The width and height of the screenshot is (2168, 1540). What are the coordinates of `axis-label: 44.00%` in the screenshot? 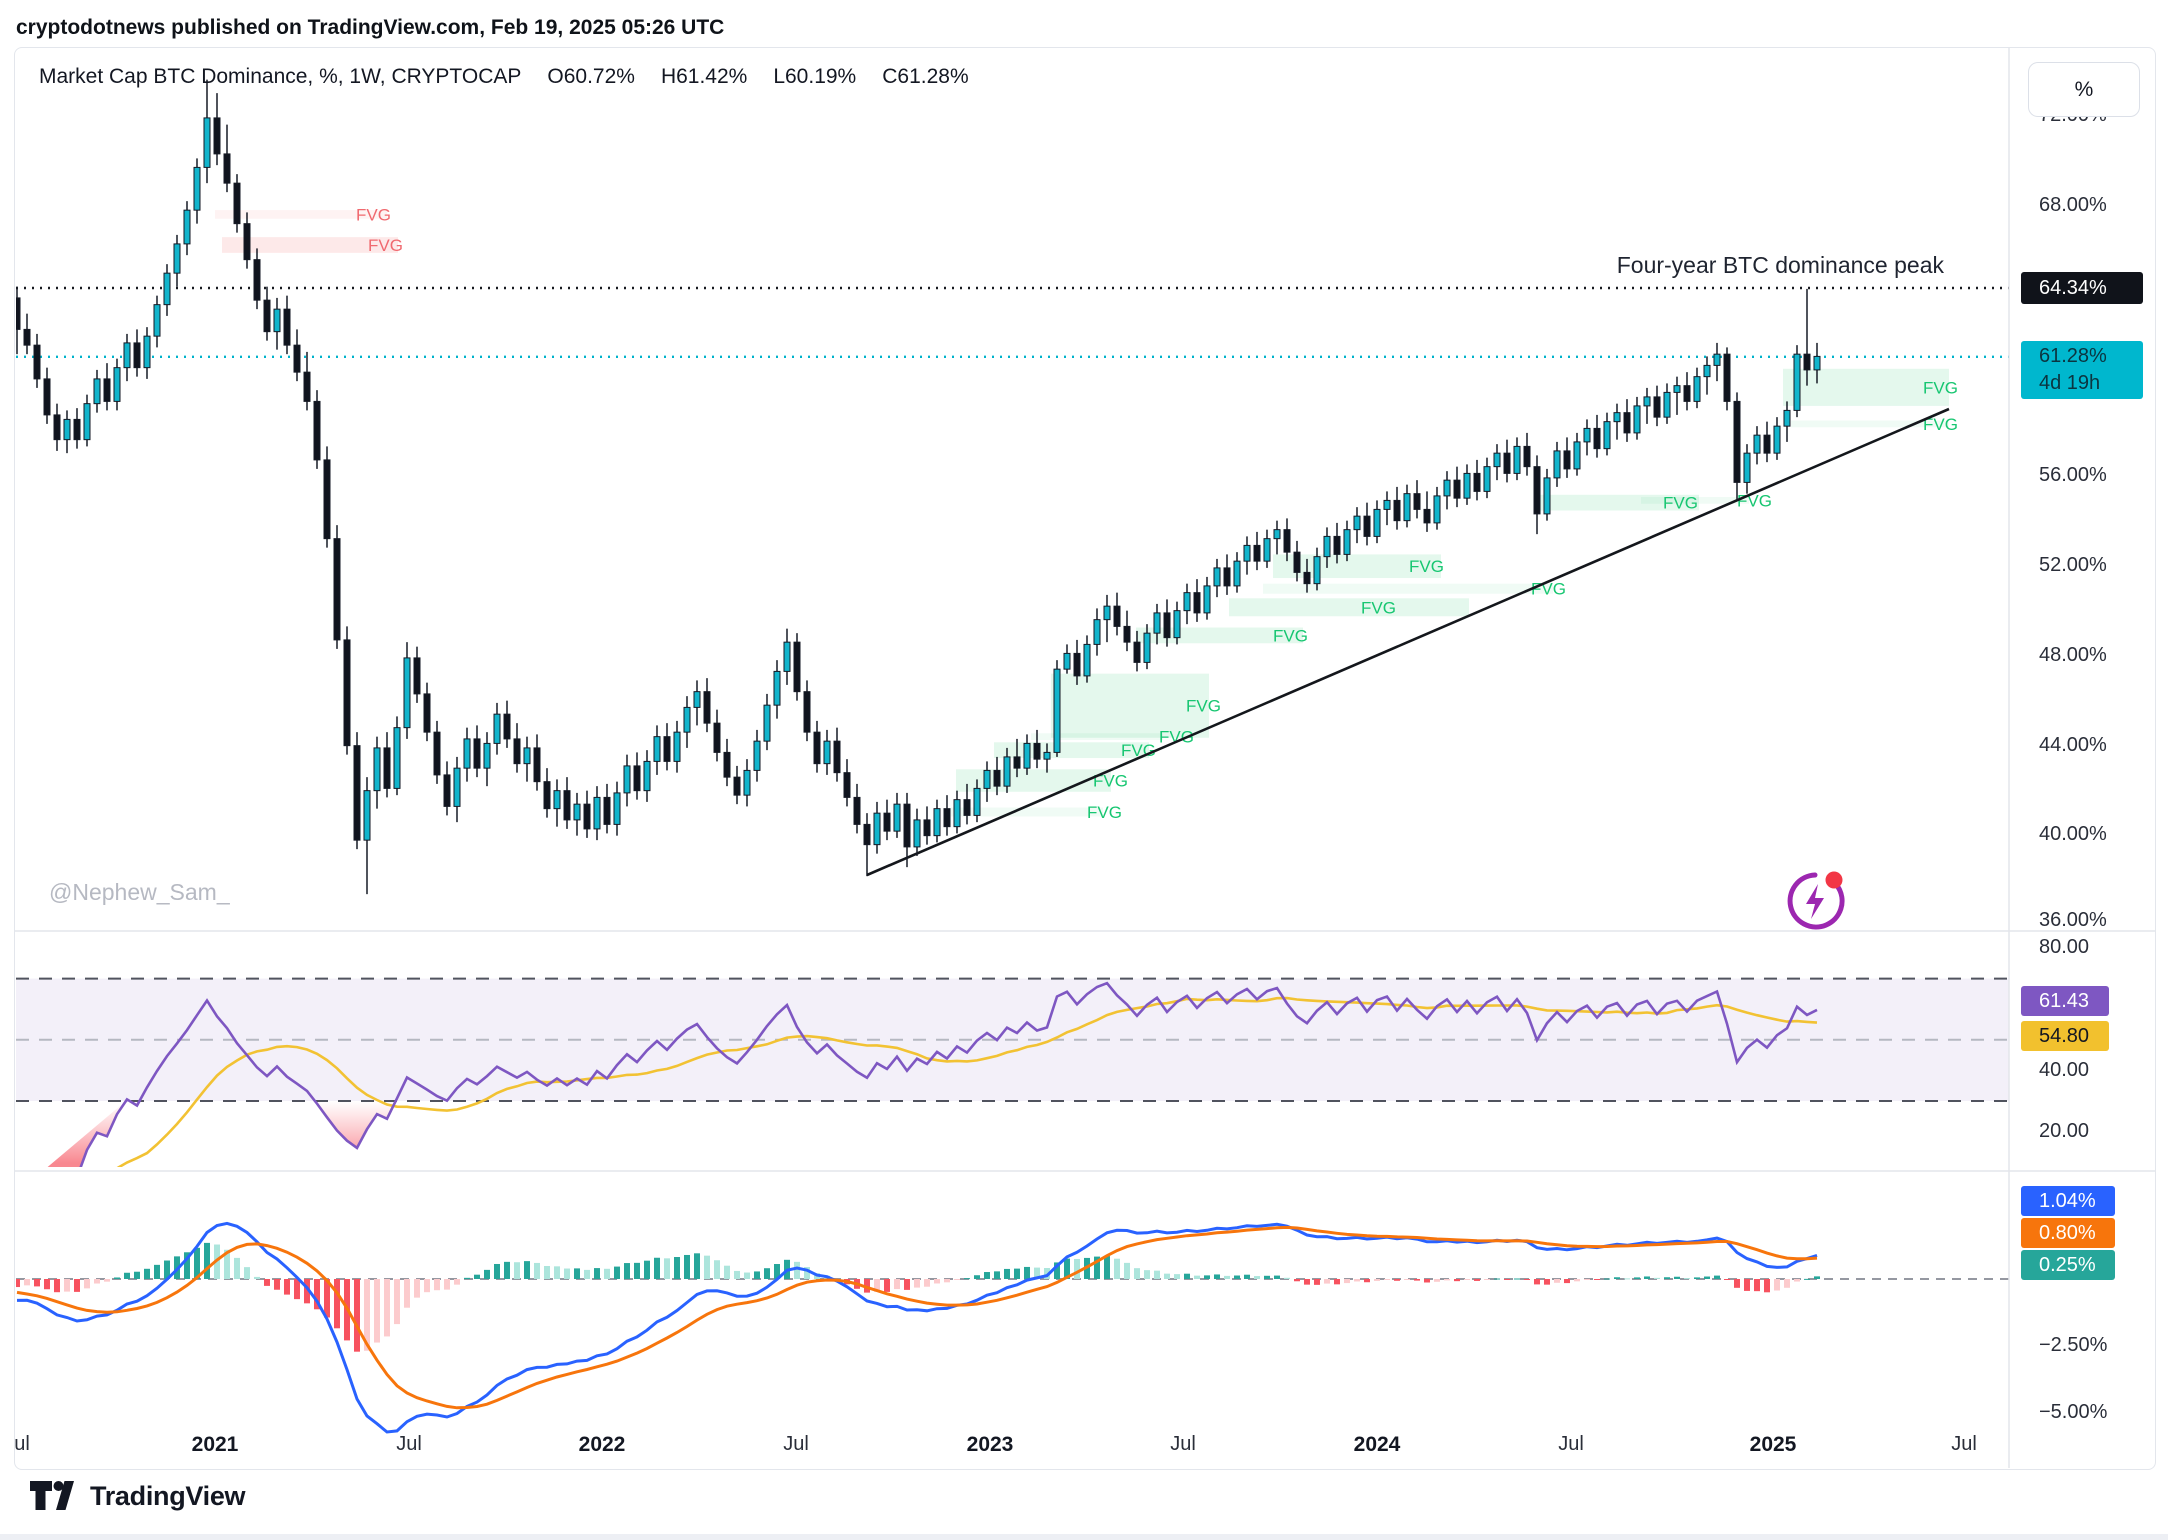 It's located at (2073, 745).